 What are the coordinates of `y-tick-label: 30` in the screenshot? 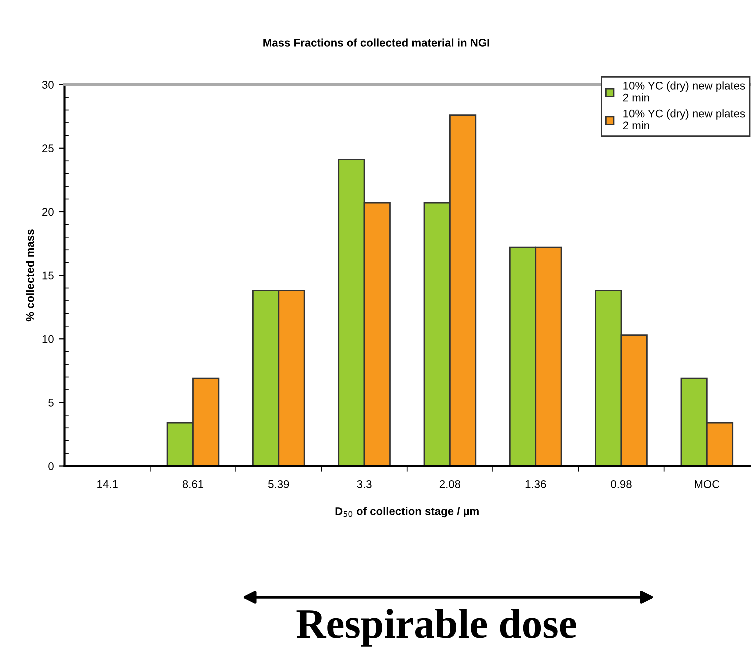 It's located at (48, 85).